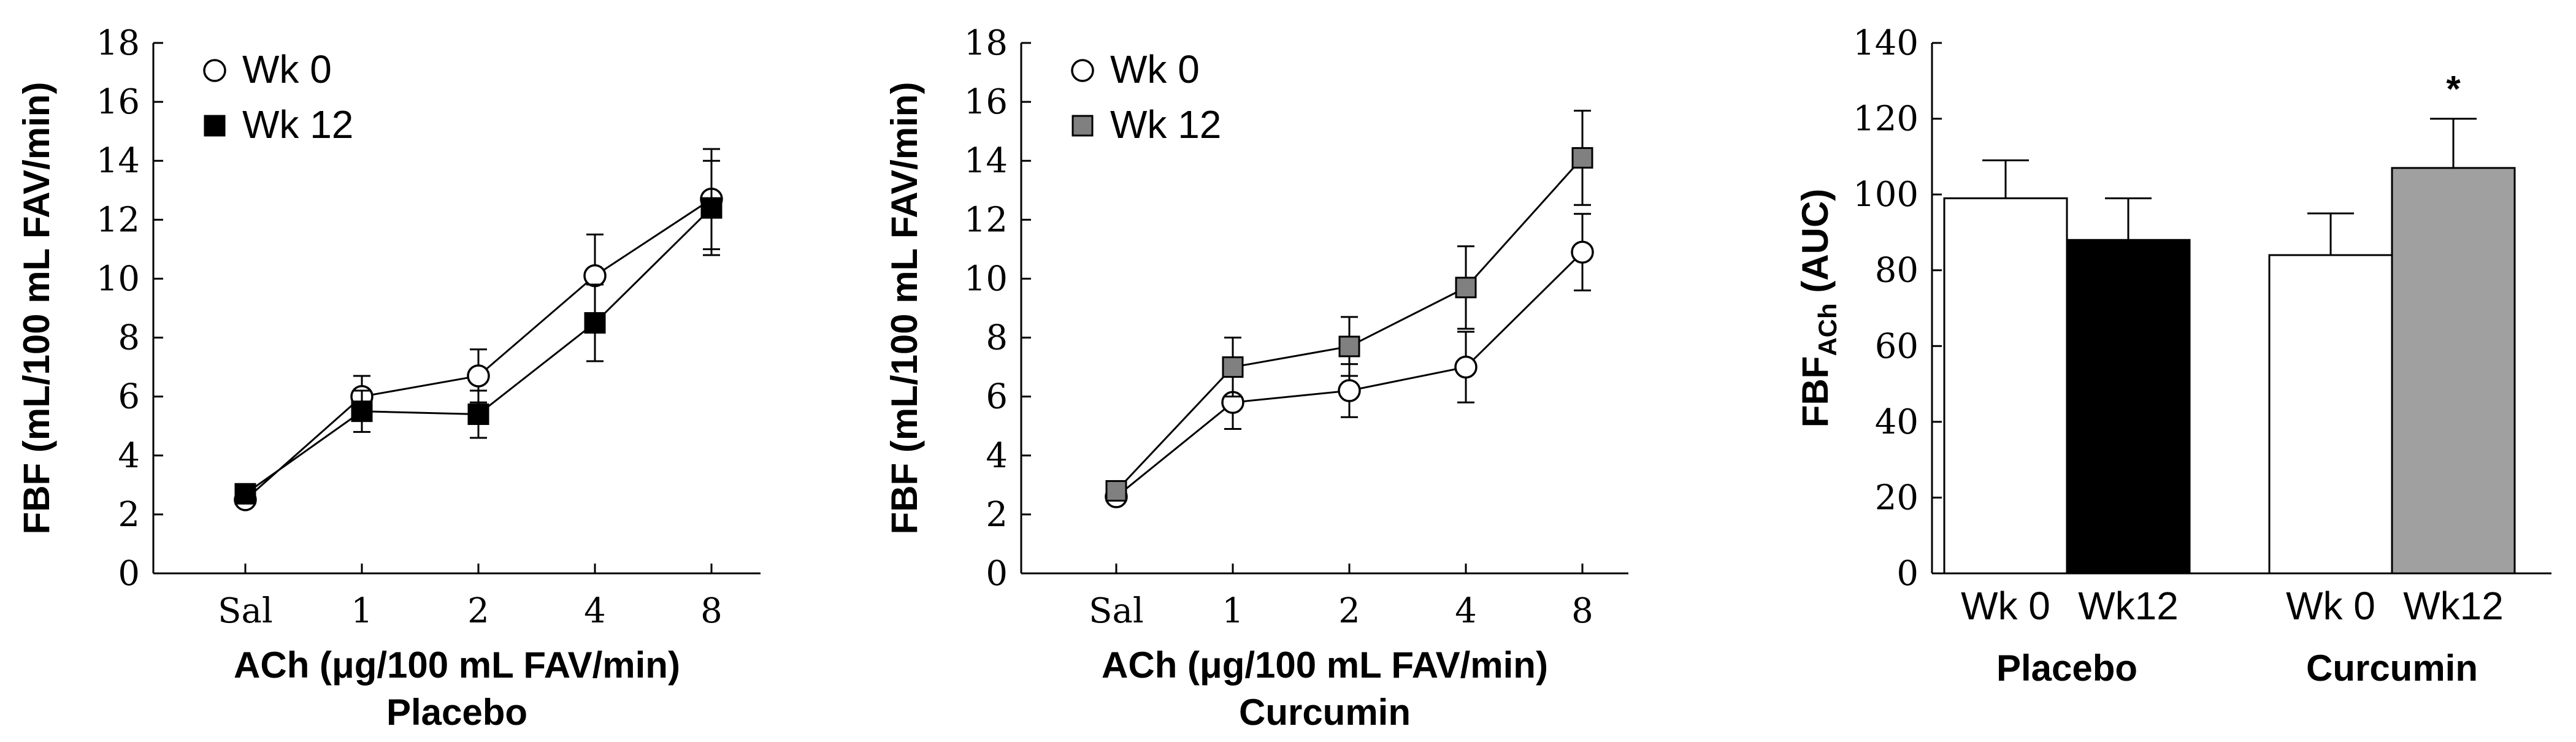 The height and width of the screenshot is (742, 2576). I want to click on y-tick-label: 120, so click(1886, 119).